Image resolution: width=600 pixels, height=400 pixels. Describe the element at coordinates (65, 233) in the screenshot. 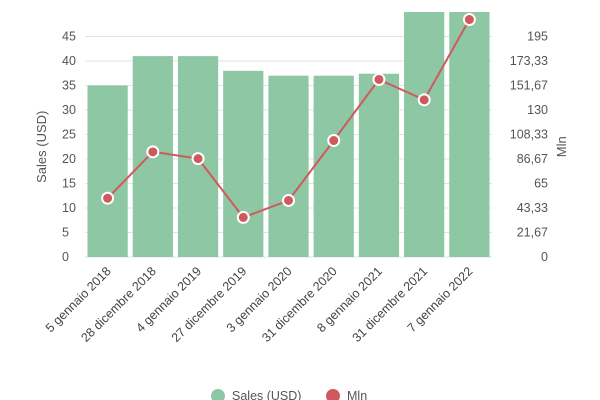

I see `left-tick-label: 5` at that location.